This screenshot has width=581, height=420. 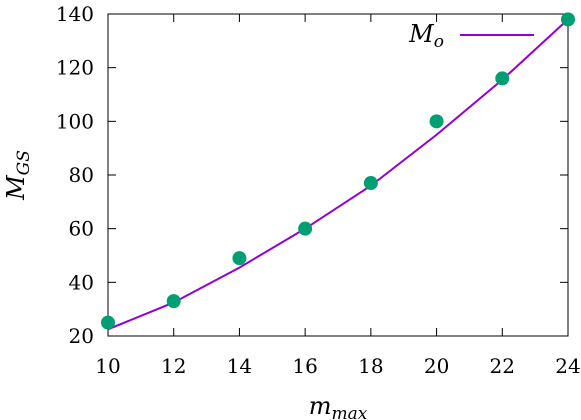 I want to click on y-tick-label: 20, so click(x=81, y=336).